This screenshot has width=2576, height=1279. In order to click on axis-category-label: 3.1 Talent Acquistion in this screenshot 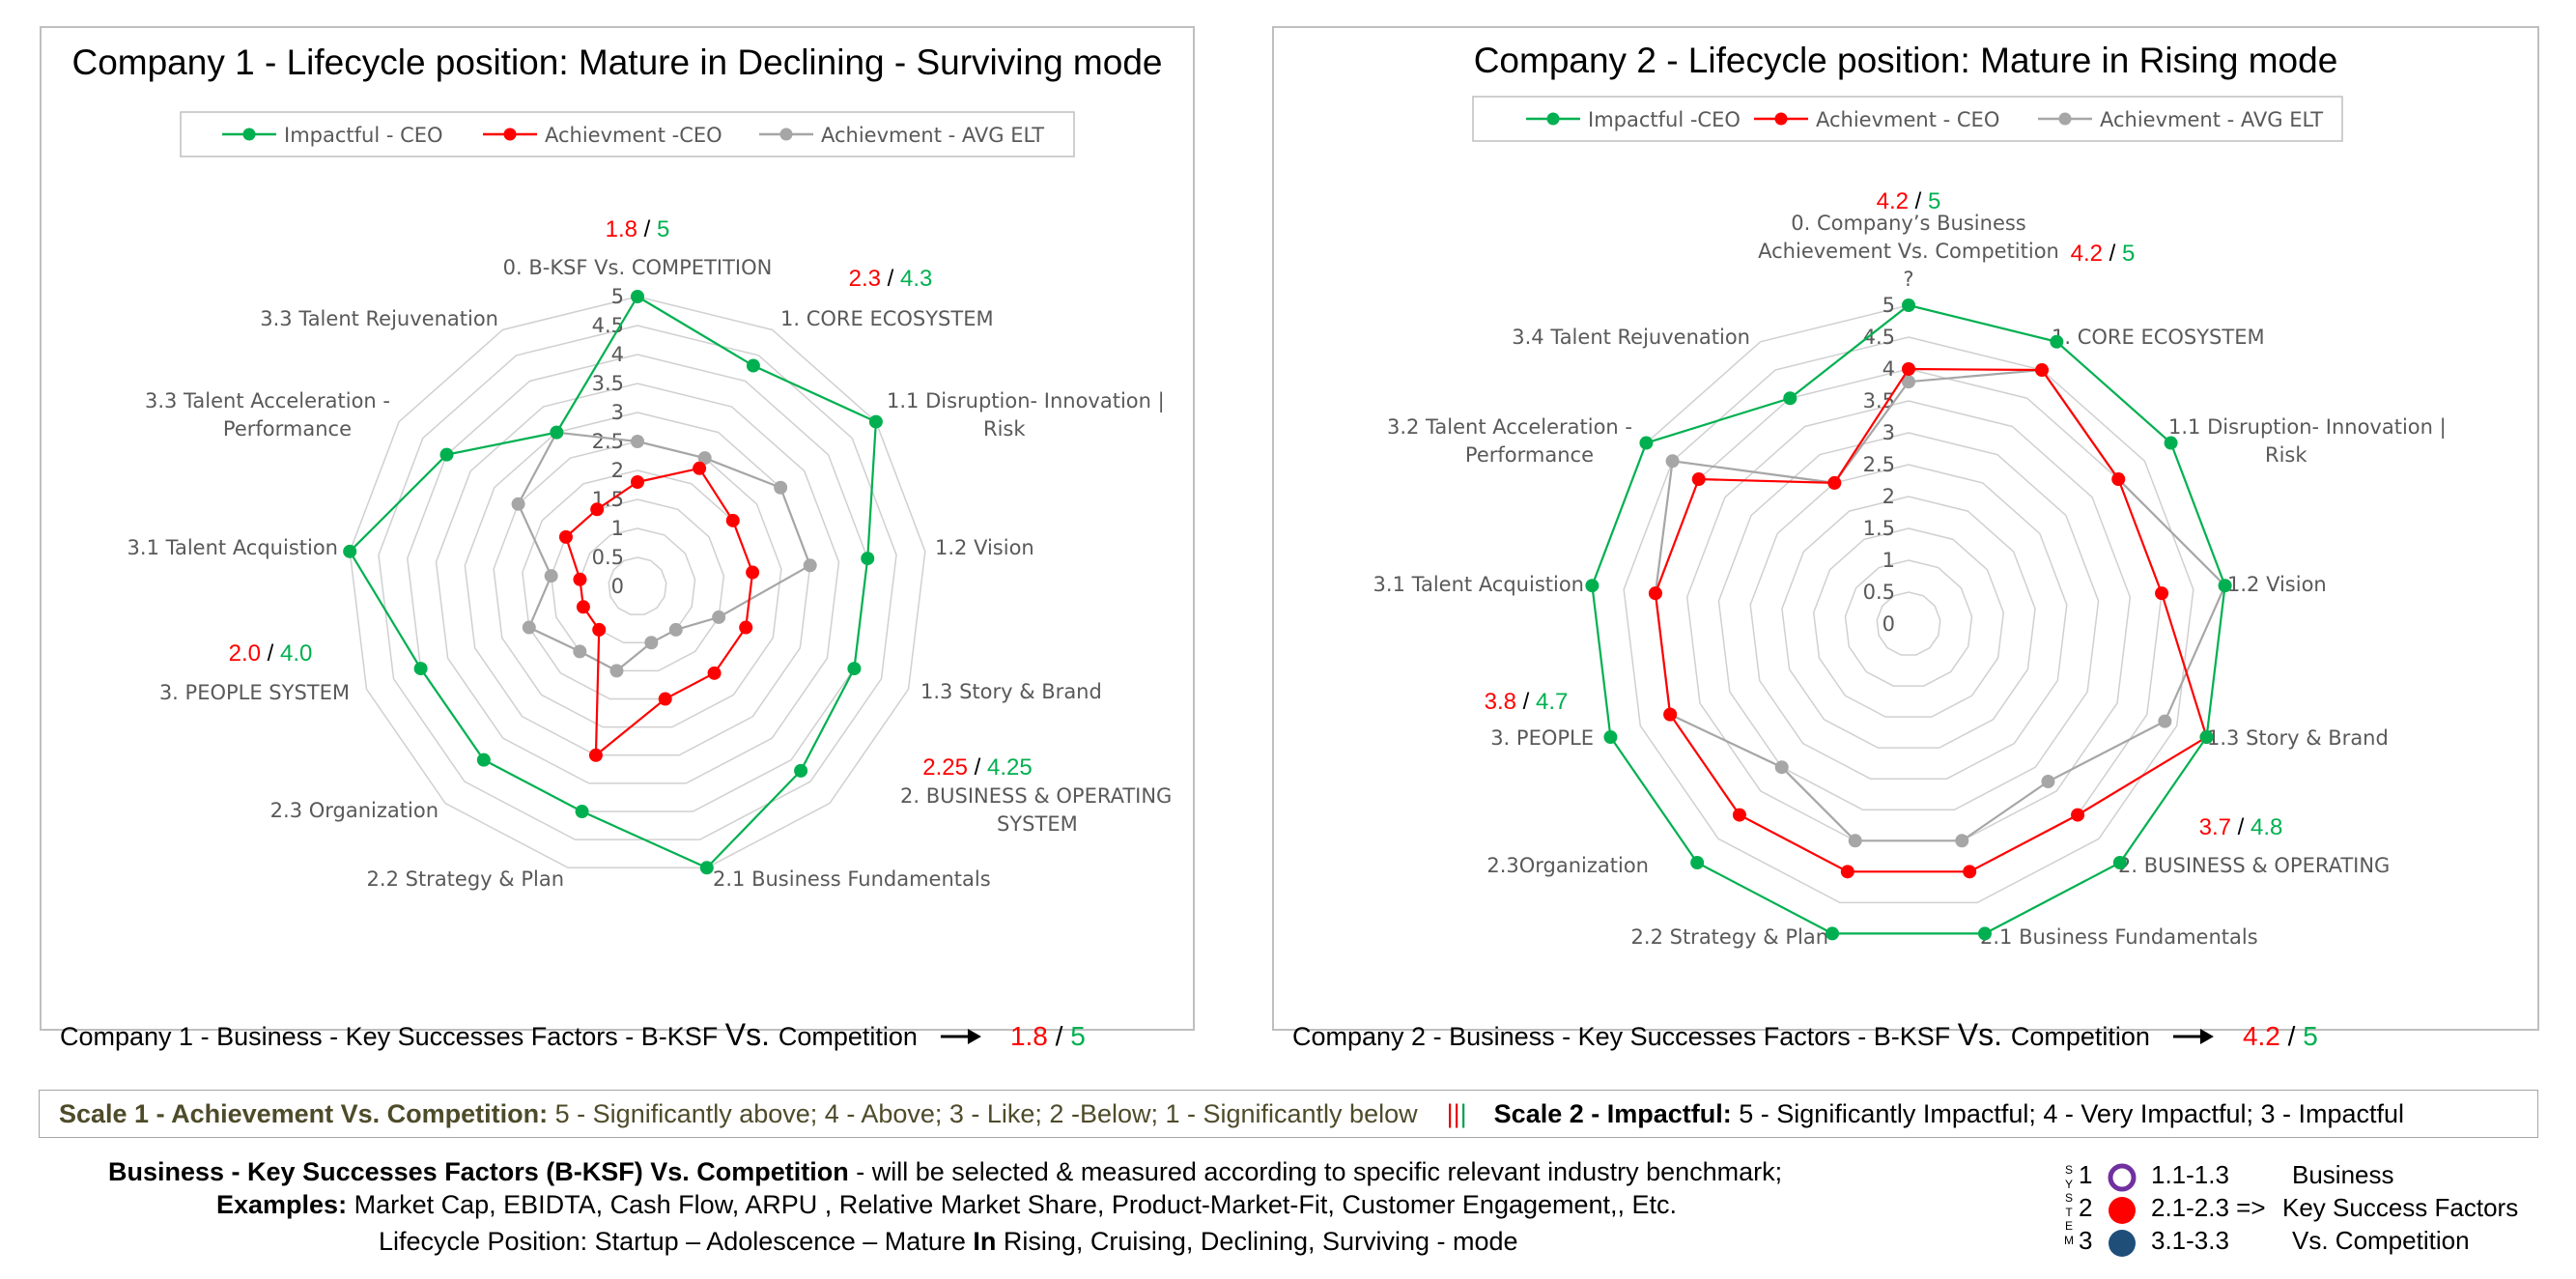, I will do `click(232, 547)`.